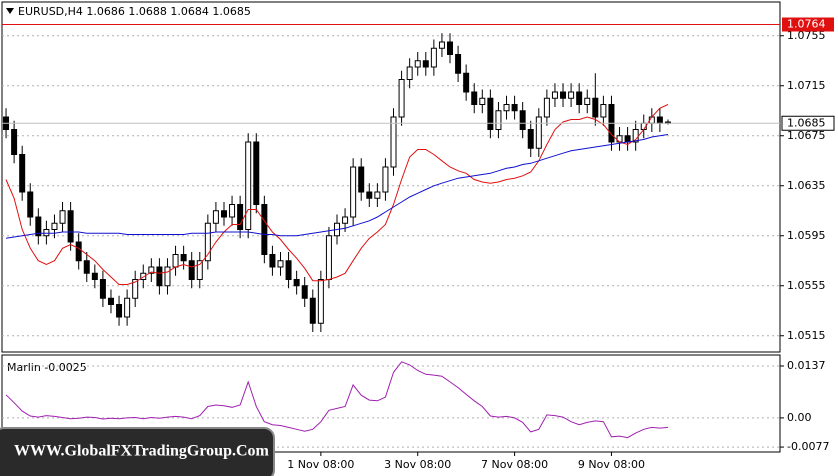  I want to click on price-box, so click(808, 123).